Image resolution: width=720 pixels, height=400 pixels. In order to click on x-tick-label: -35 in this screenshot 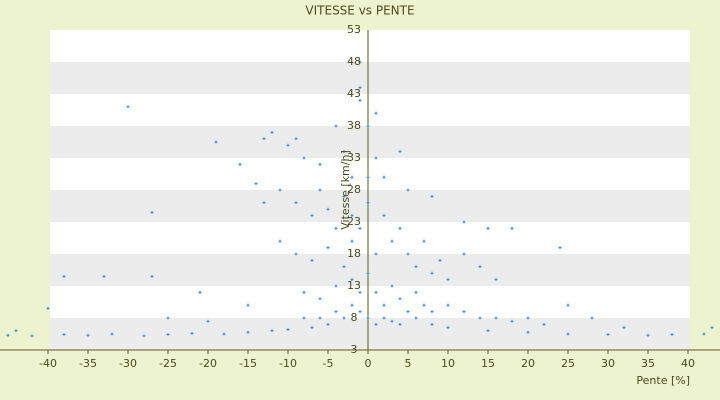, I will do `click(88, 363)`.